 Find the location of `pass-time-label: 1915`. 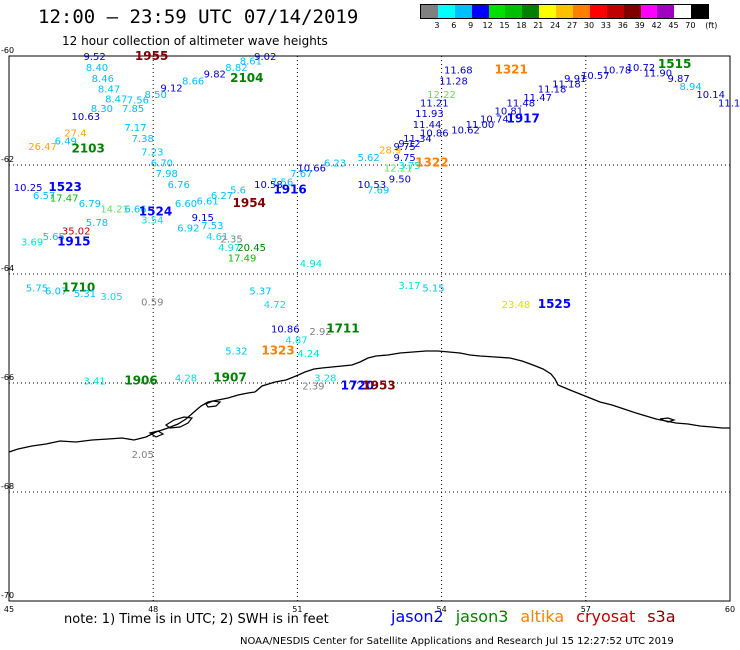

pass-time-label: 1915 is located at coordinates (73, 241).